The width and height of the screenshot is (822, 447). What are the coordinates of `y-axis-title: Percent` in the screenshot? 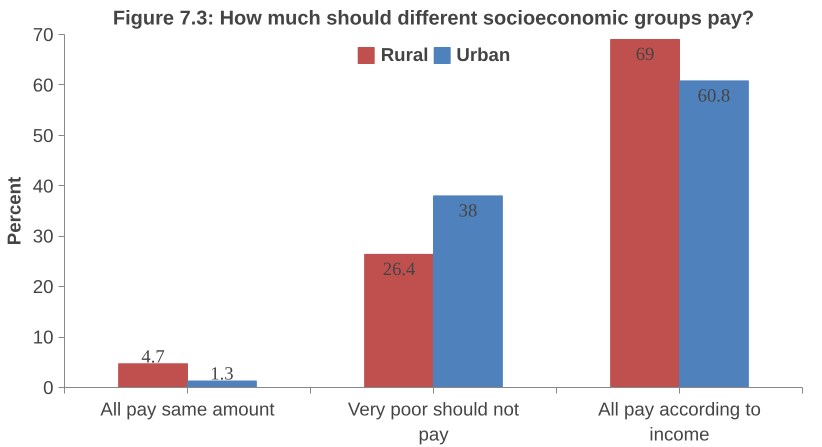 It's located at (14, 211).